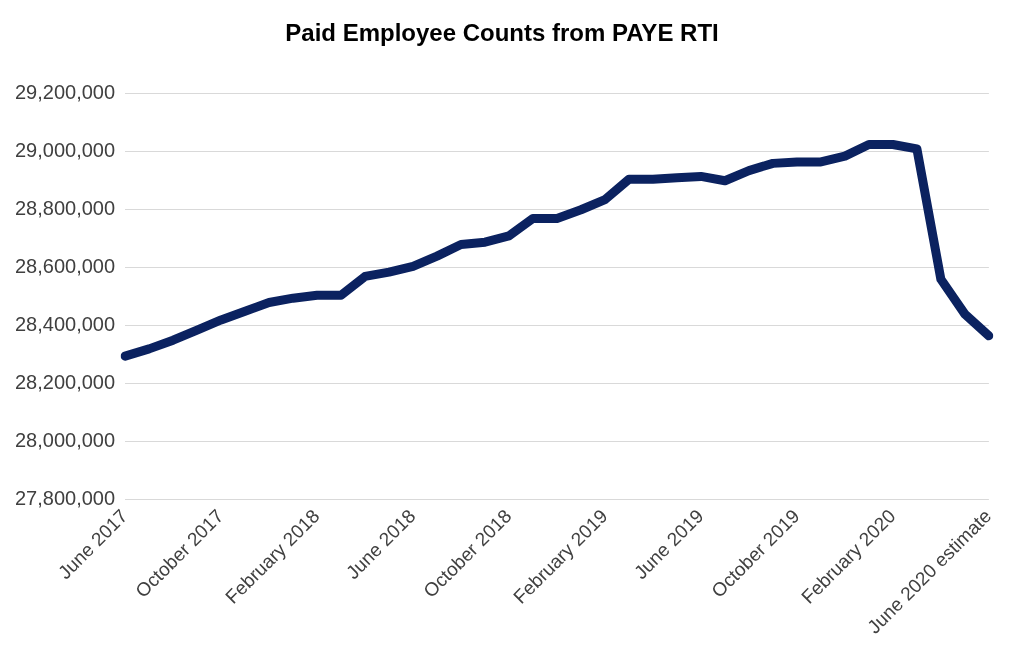  What do you see at coordinates (502, 33) in the screenshot?
I see `chart-title: Paid Employee Counts from PAYE RTI` at bounding box center [502, 33].